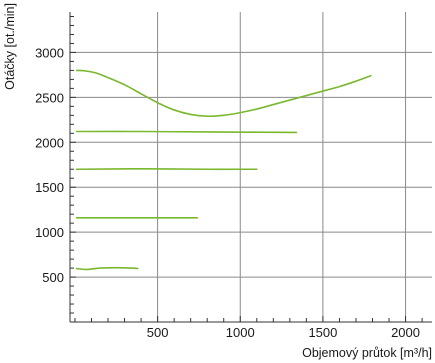 This screenshot has height=363, width=435. I want to click on x-tick-label-1500: 1500, so click(322, 332).